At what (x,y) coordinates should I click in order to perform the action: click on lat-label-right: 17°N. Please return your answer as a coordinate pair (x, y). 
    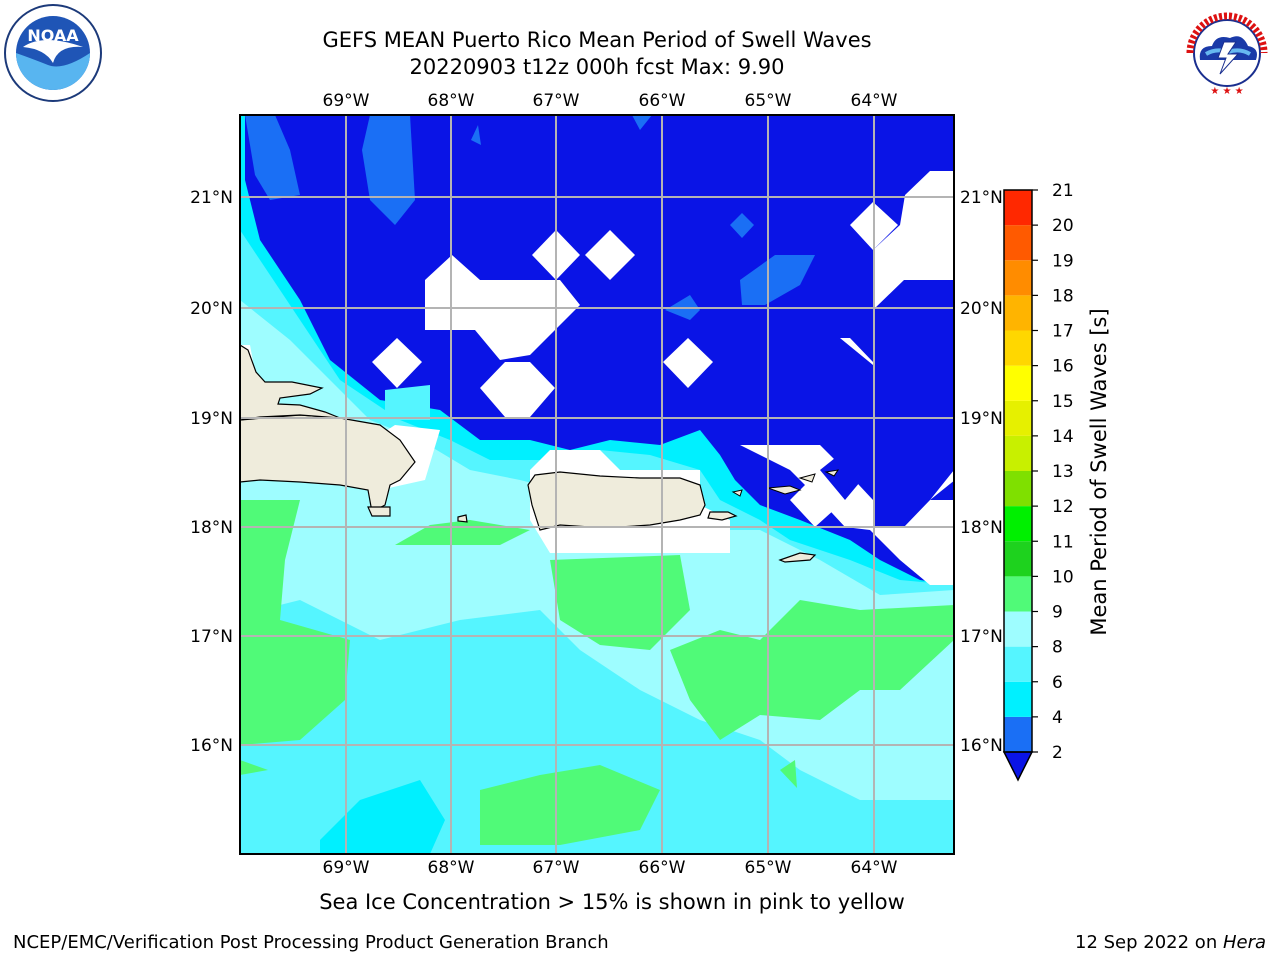
    Looking at the image, I should click on (981, 637).